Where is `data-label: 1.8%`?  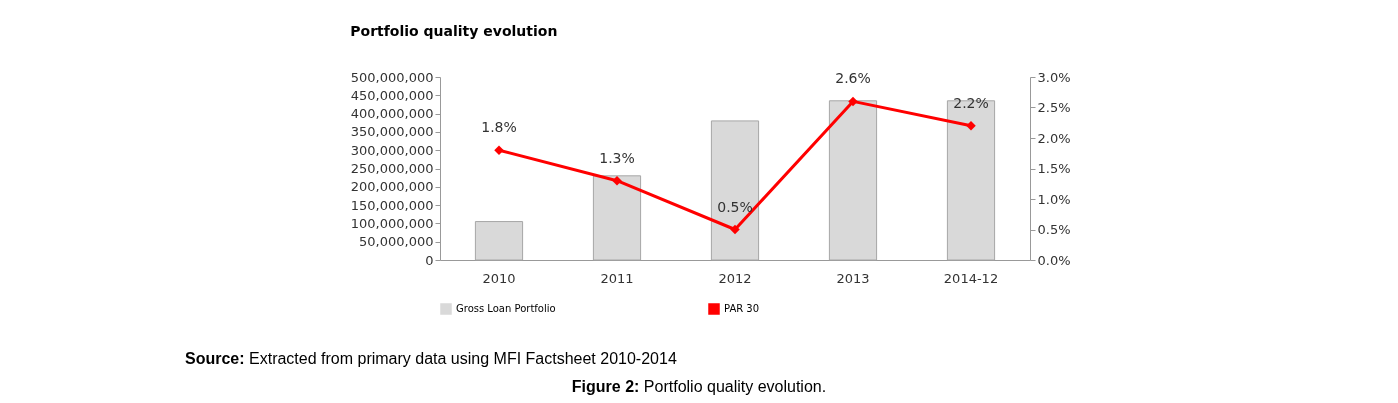
data-label: 1.8% is located at coordinates (499, 127).